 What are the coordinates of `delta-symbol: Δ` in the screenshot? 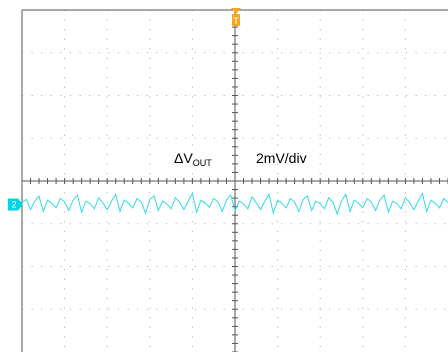 It's located at (178, 158).